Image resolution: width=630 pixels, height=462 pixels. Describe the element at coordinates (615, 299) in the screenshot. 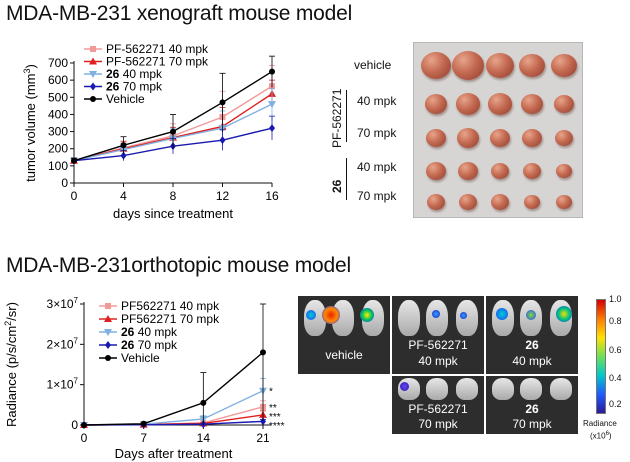

I see `colorbar-tick: 1.0` at that location.